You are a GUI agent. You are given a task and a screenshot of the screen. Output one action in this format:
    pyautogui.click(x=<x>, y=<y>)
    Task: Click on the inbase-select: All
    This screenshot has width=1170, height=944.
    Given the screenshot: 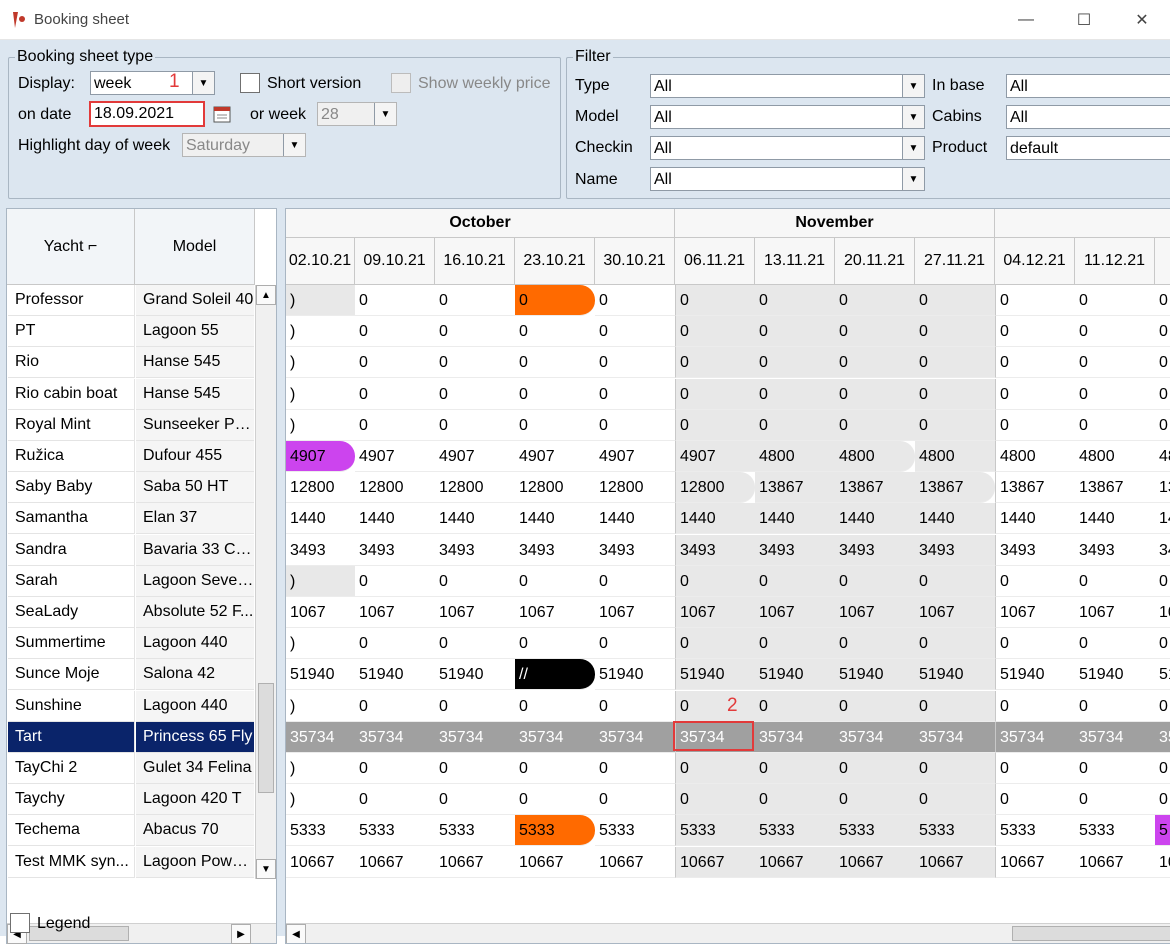 What is the action you would take?
    pyautogui.click(x=1088, y=86)
    